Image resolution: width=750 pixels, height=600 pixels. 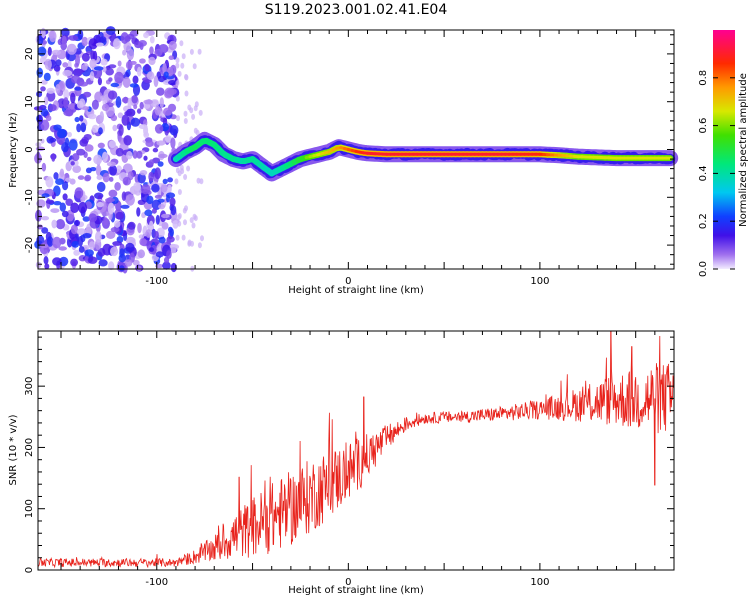 I want to click on x-tick-label: 0, so click(x=348, y=281).